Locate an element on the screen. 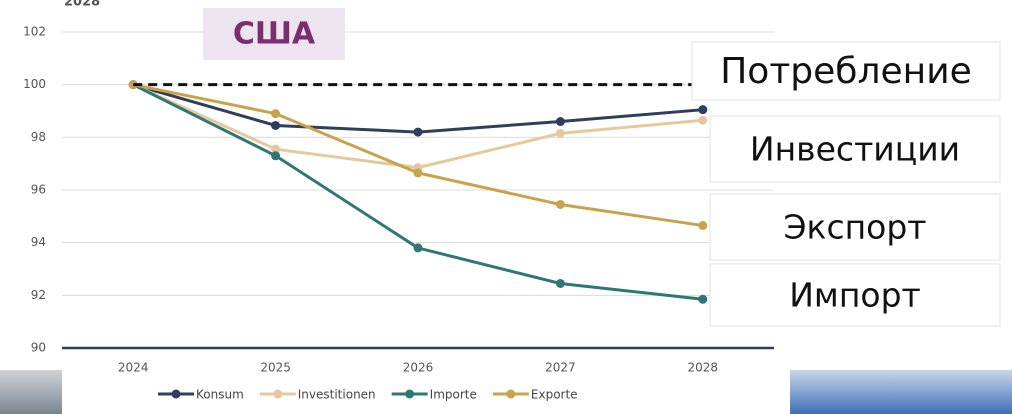 The image size is (1012, 414). legend-label: Importe is located at coordinates (453, 395).